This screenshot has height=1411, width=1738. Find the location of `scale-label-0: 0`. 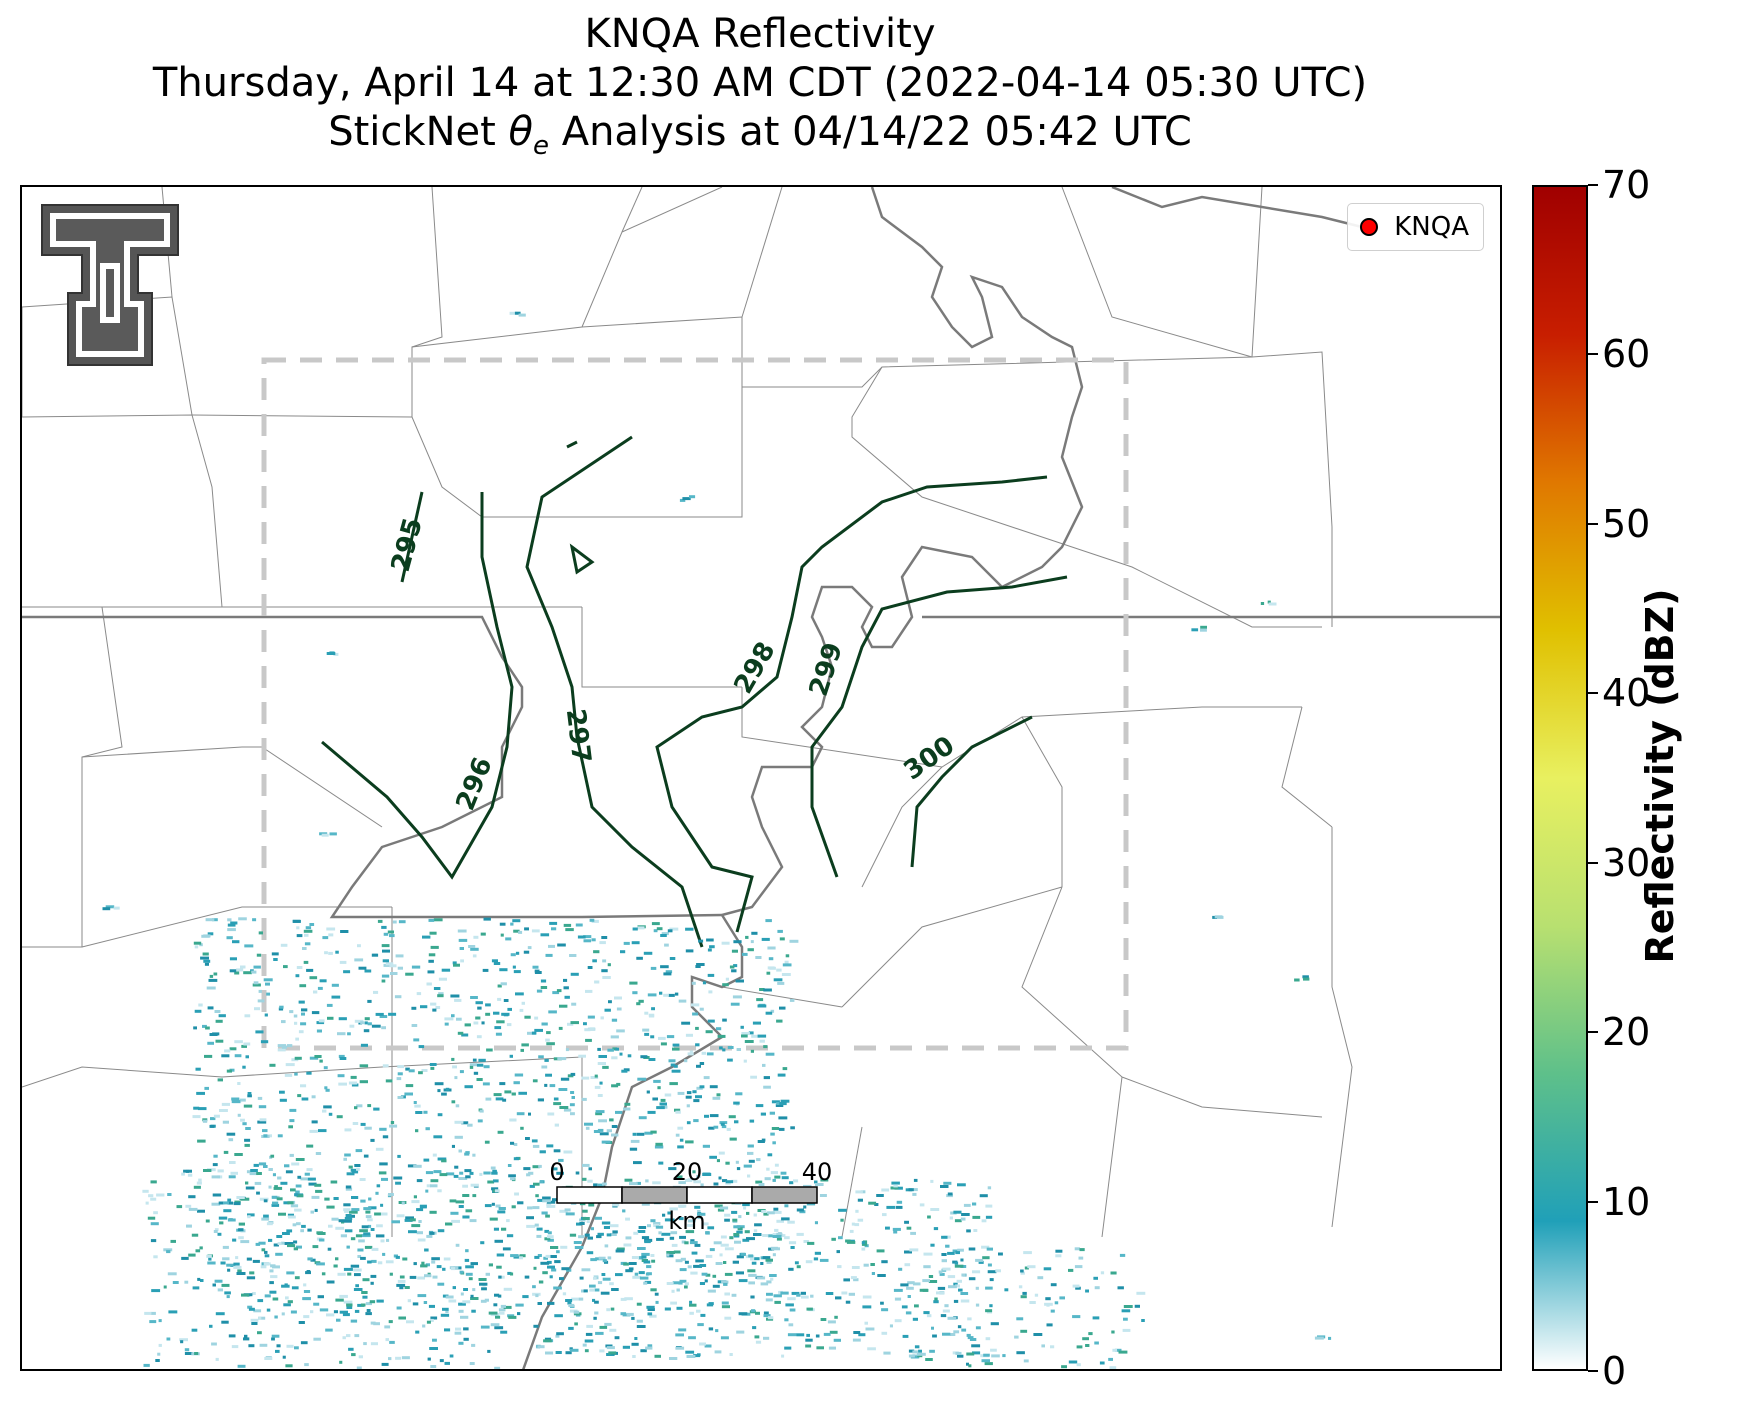

scale-label-0: 0 is located at coordinates (556, 1172).